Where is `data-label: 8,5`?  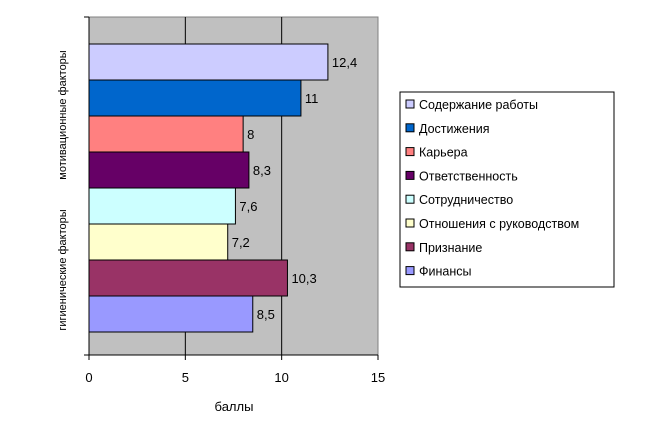 data-label: 8,5 is located at coordinates (266, 314).